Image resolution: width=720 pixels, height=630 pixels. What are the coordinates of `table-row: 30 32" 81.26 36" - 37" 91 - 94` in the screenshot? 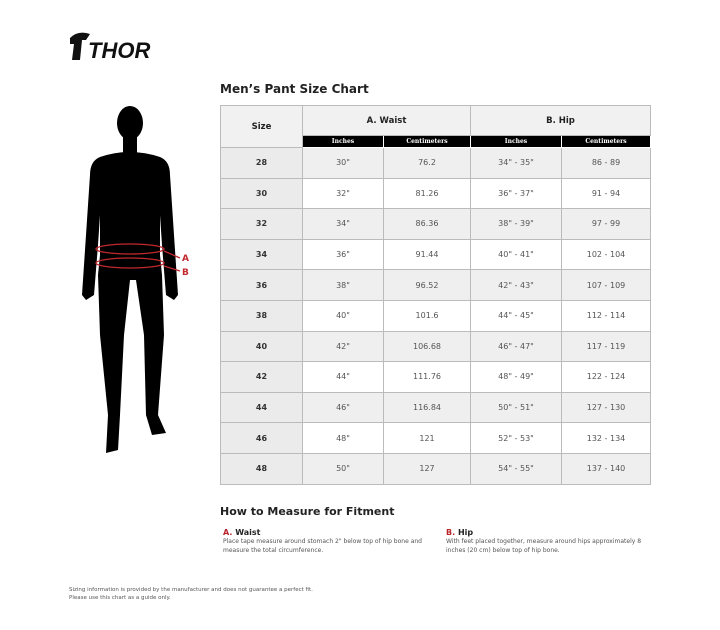 It's located at (435, 193).